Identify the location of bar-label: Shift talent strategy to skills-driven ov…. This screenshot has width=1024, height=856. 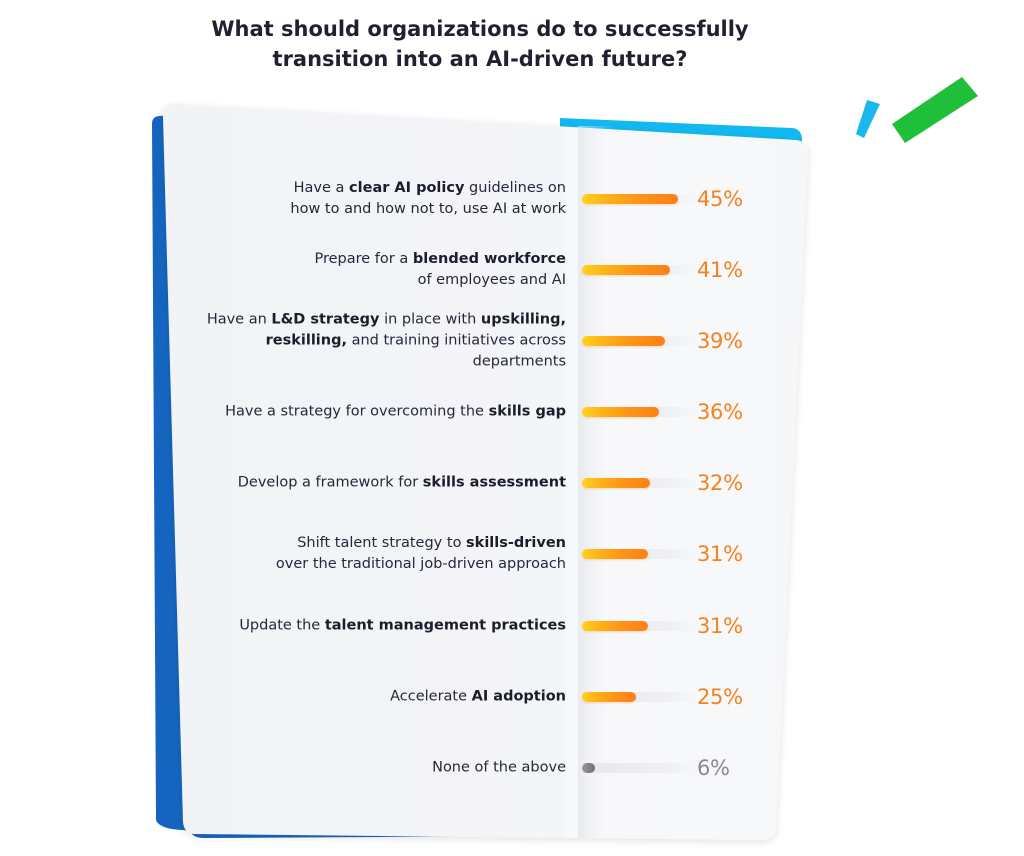
(420, 553).